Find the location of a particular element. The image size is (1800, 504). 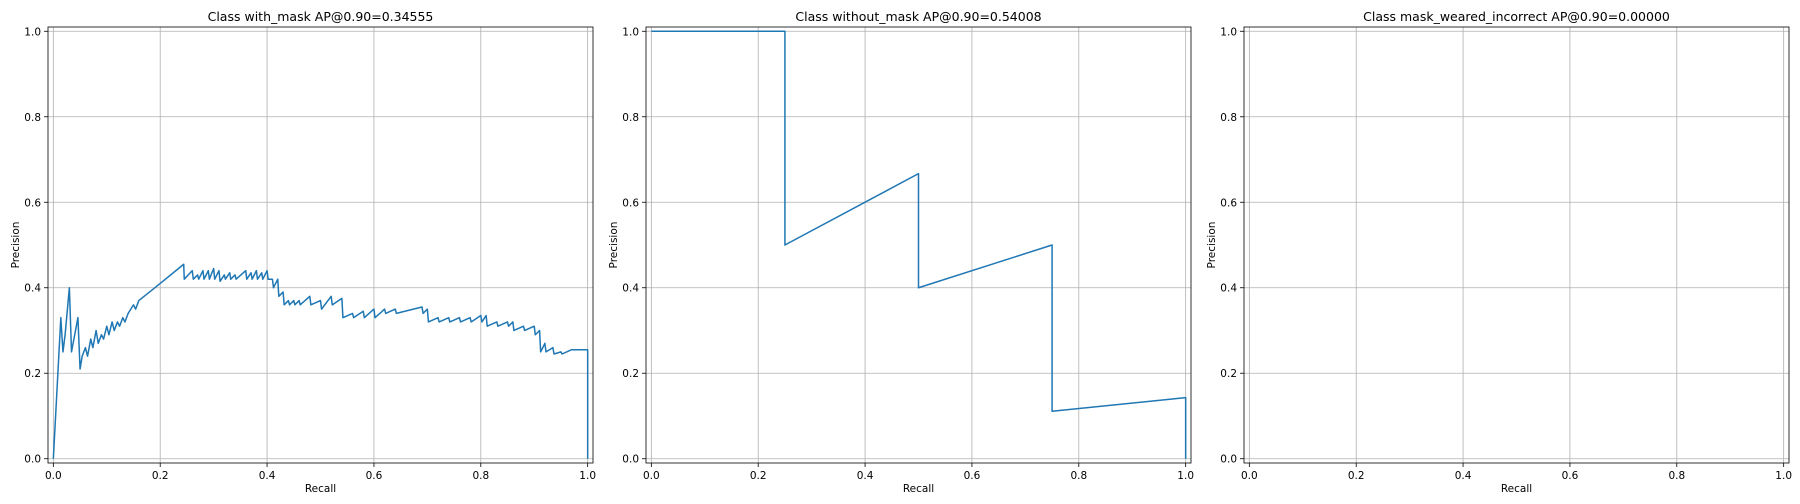

chart-title: Class without_mask AP@0.90=0.54008 is located at coordinates (918, 16).